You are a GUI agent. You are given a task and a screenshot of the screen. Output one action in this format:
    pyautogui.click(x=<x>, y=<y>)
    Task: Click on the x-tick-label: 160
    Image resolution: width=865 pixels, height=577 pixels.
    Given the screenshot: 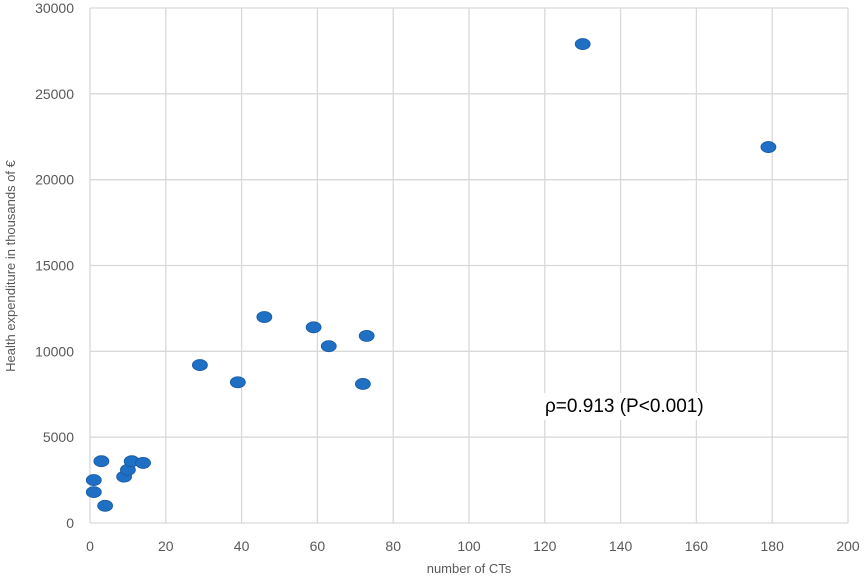 What is the action you would take?
    pyautogui.click(x=697, y=546)
    